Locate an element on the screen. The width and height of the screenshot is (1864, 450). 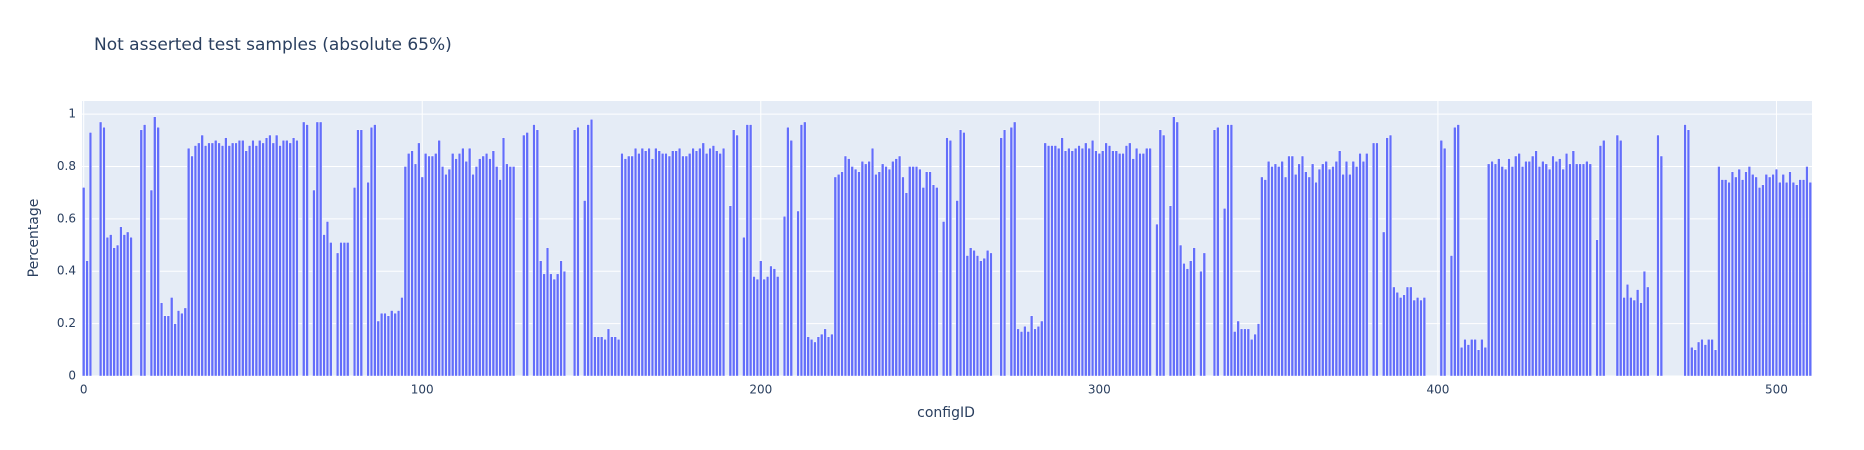
y-axis-title: Percentage is located at coordinates (34, 238).